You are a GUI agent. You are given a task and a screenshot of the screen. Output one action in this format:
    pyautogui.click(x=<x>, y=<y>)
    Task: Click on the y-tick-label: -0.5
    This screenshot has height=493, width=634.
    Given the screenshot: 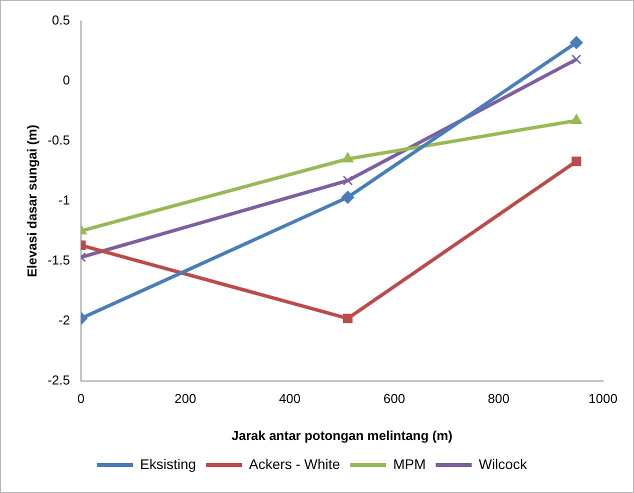 What is the action you would take?
    pyautogui.click(x=59, y=140)
    